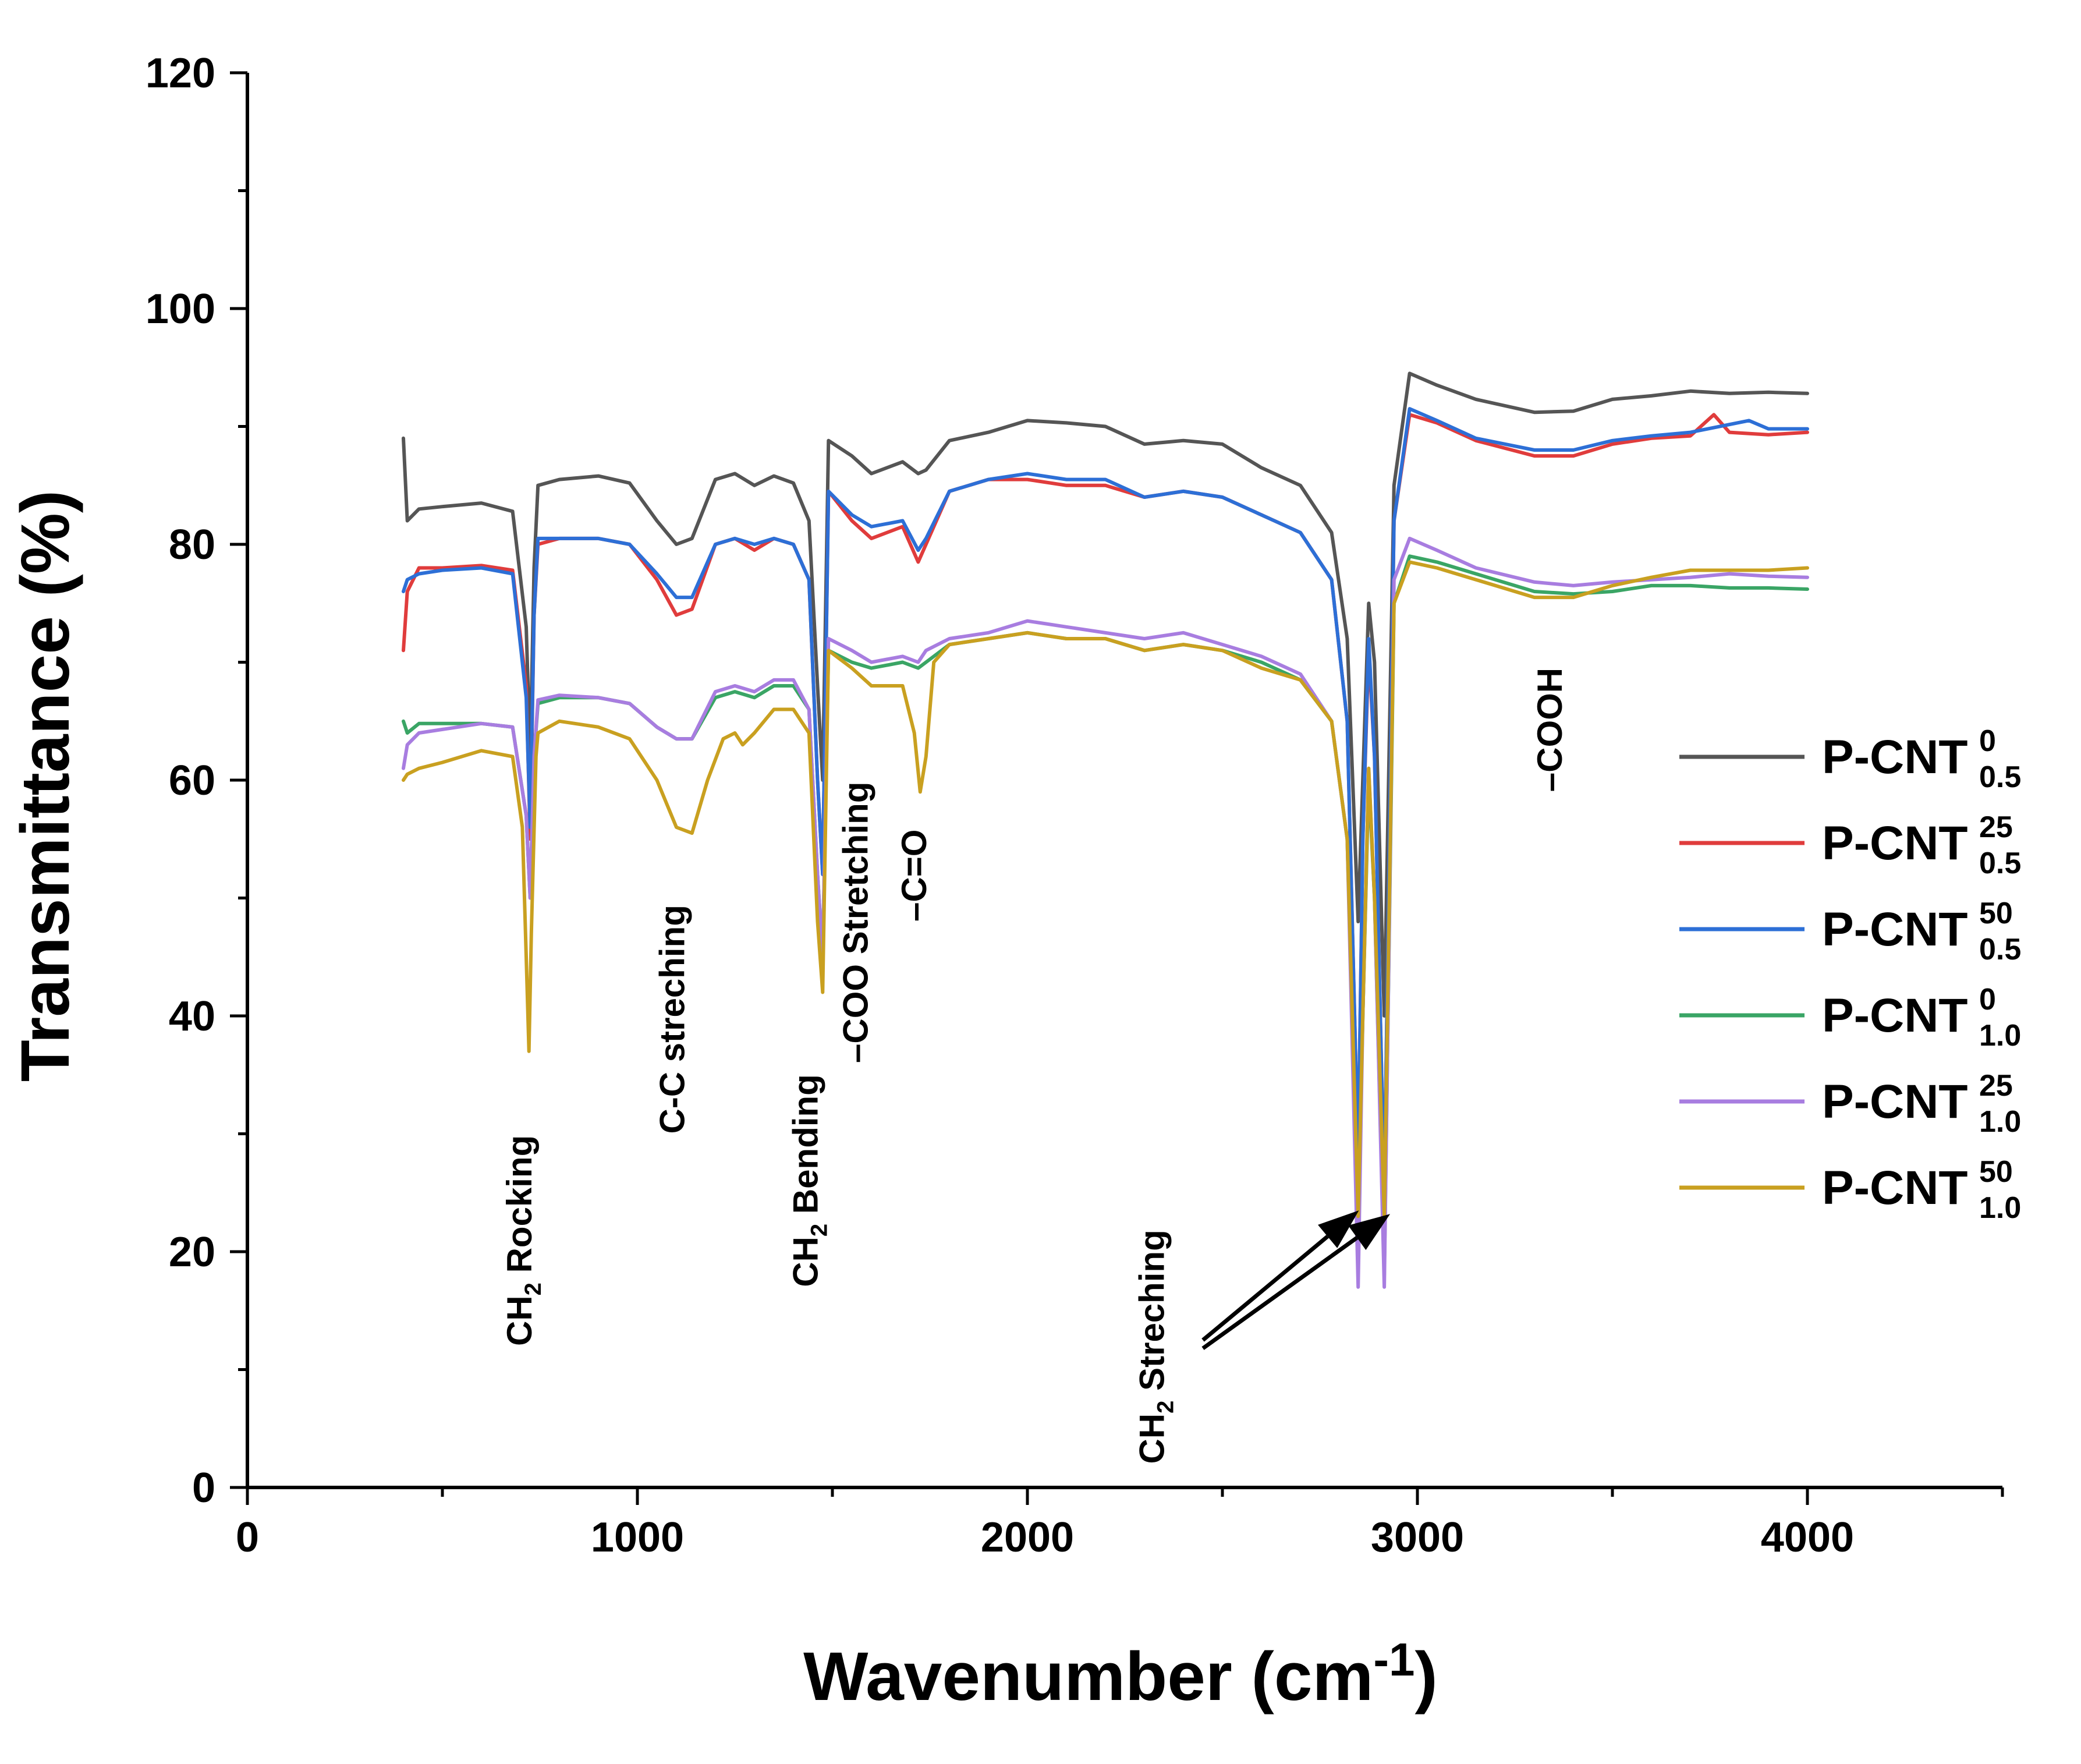 This screenshot has height=1764, width=2081. What do you see at coordinates (192, 1252) in the screenshot?
I see `y-tick-label: 20` at bounding box center [192, 1252].